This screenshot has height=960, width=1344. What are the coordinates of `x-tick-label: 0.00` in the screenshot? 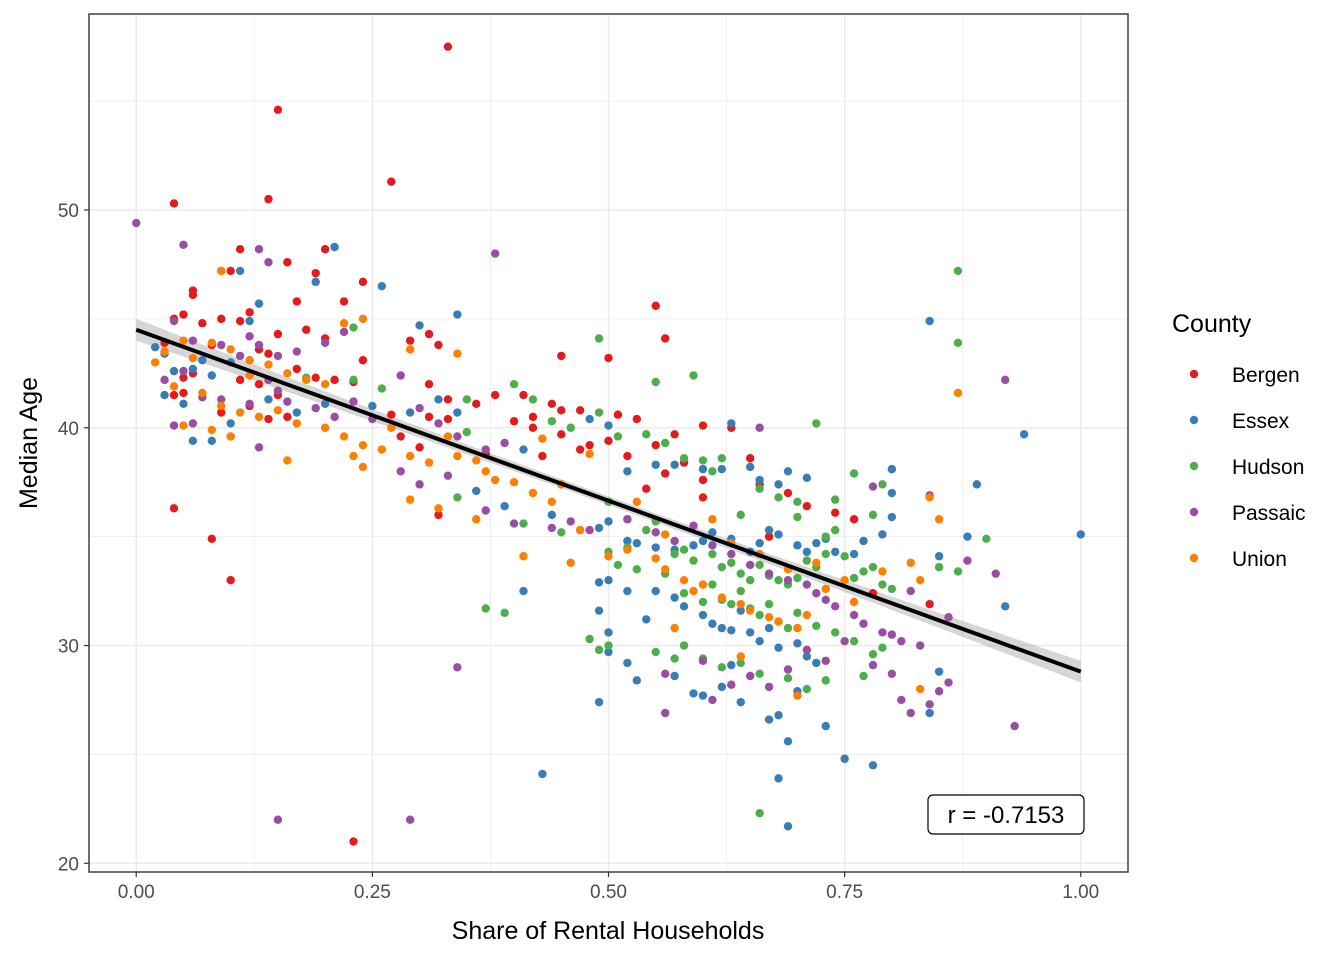 It's located at (136, 892).